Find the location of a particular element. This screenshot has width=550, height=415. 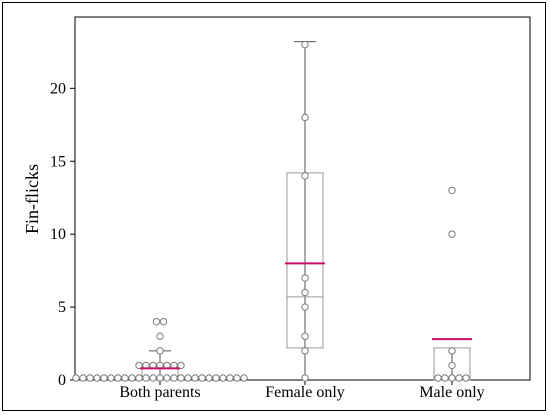

x-tick-label: Male only is located at coordinates (451, 392).